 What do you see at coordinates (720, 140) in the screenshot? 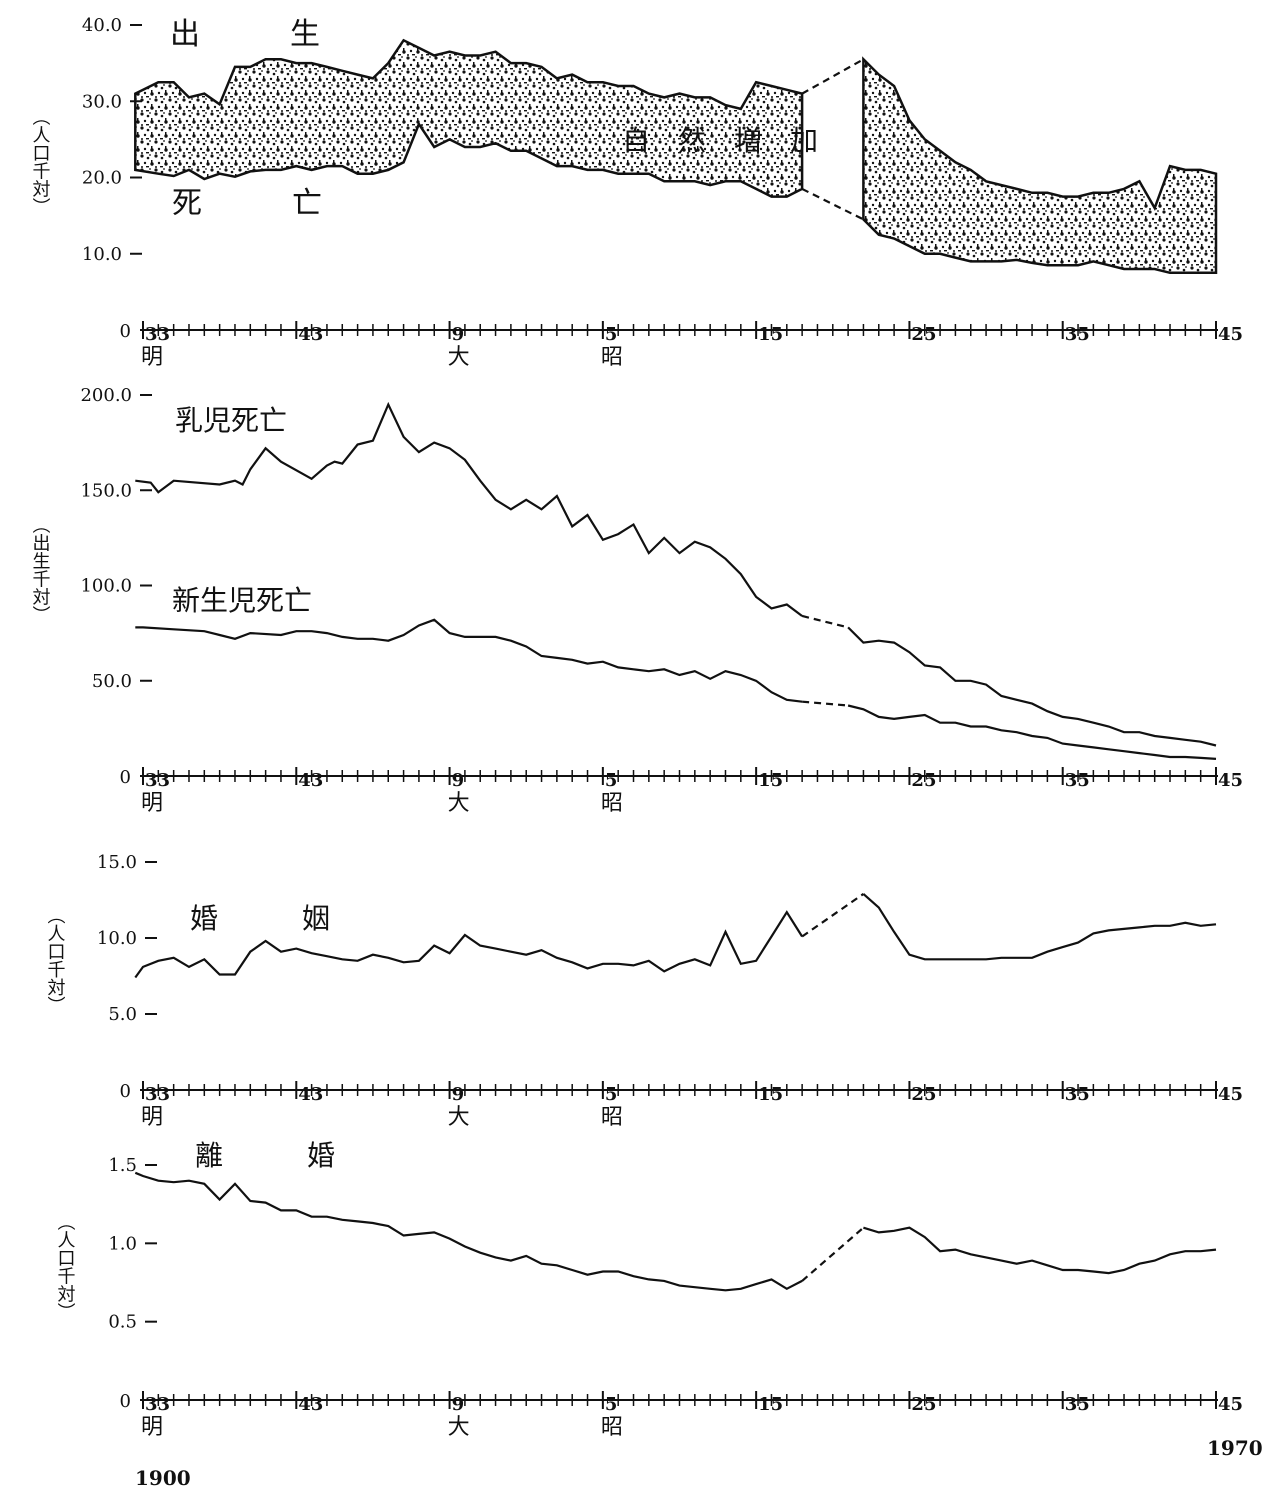
I see `natural-increase-label: 自 然 増 加` at bounding box center [720, 140].